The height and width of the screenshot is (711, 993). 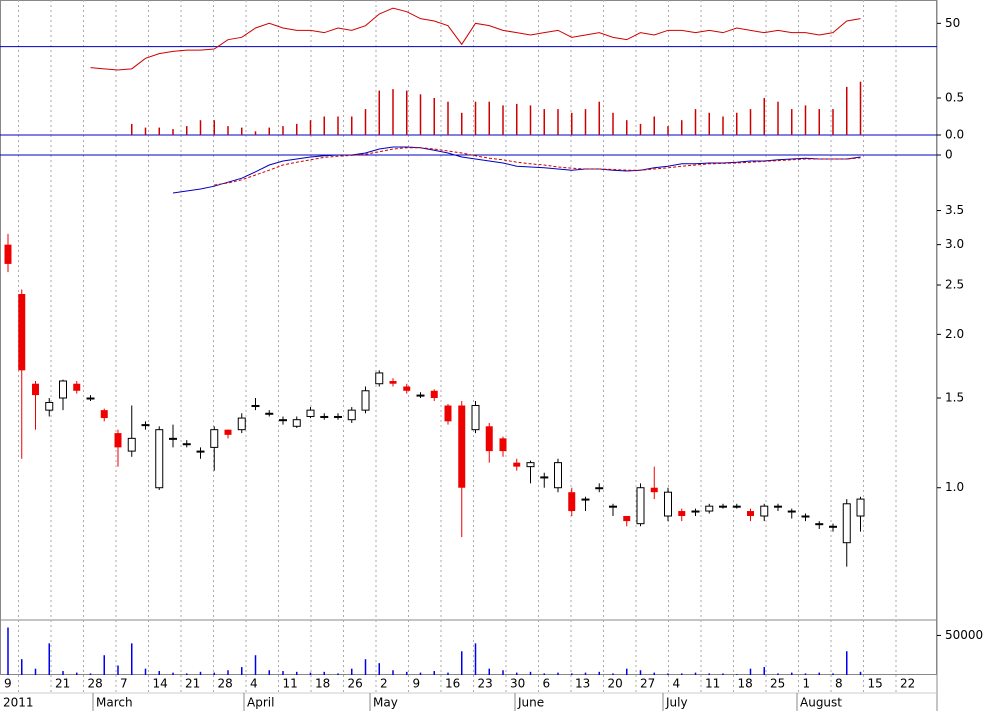 I want to click on month-label: May, so click(x=385, y=703).